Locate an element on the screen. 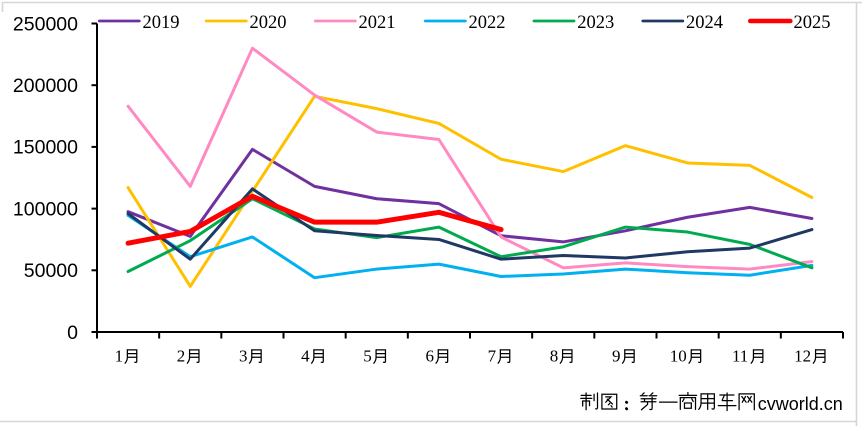 The height and width of the screenshot is (431, 867). svg-text: 4 is located at coordinates (305, 356).